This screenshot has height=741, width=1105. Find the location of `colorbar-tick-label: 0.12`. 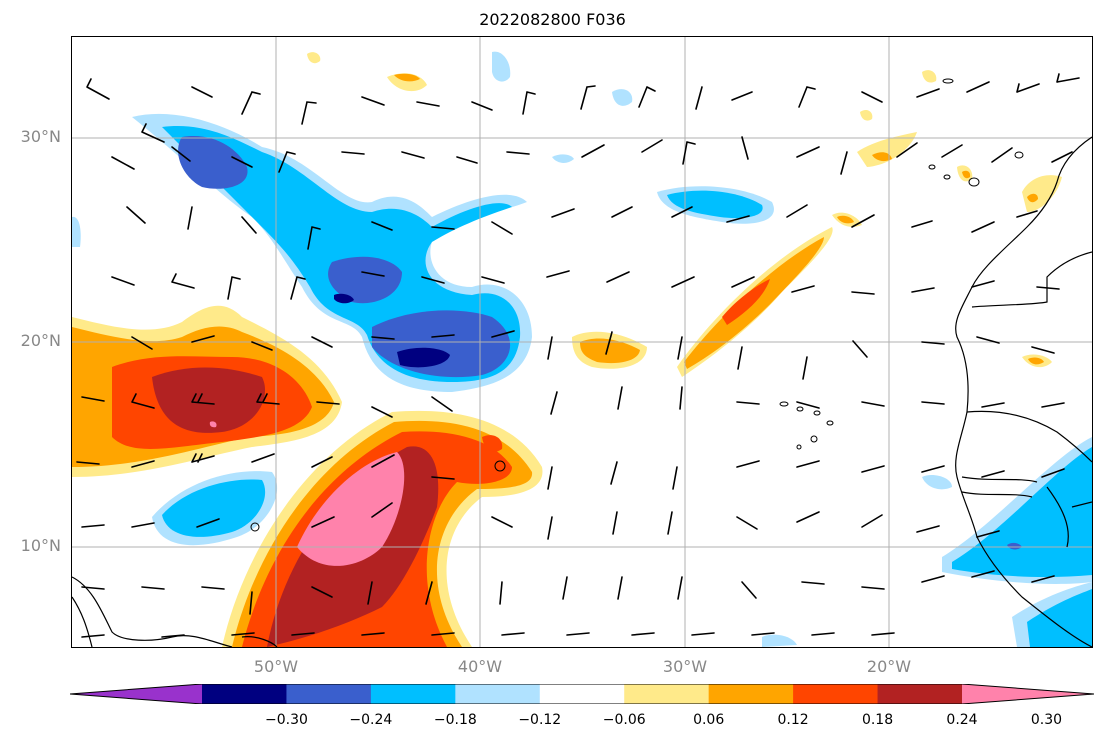

colorbar-tick-label: 0.12 is located at coordinates (793, 720).